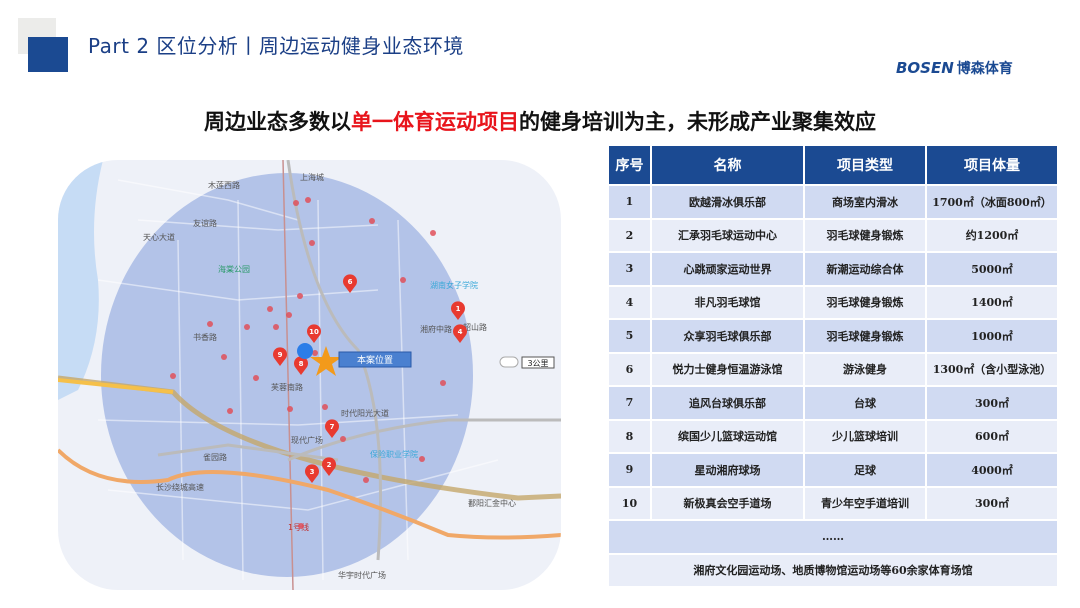  What do you see at coordinates (436, 329) in the screenshot?
I see `map-label: 湘府中路` at bounding box center [436, 329].